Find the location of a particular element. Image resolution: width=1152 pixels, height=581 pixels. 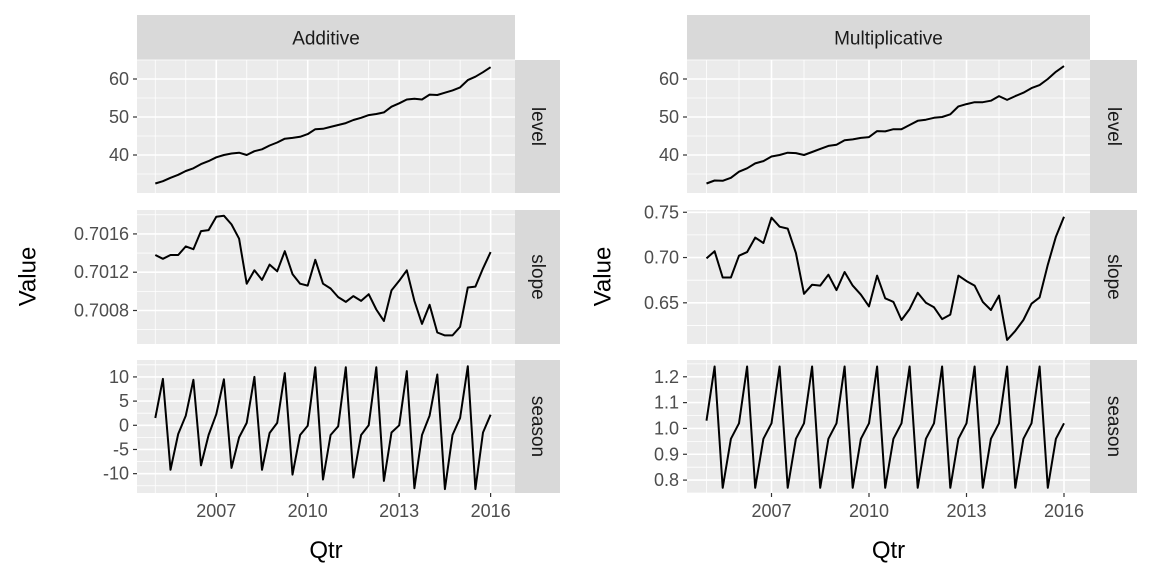

y-tick-label: 0.7008 is located at coordinates (101, 311).